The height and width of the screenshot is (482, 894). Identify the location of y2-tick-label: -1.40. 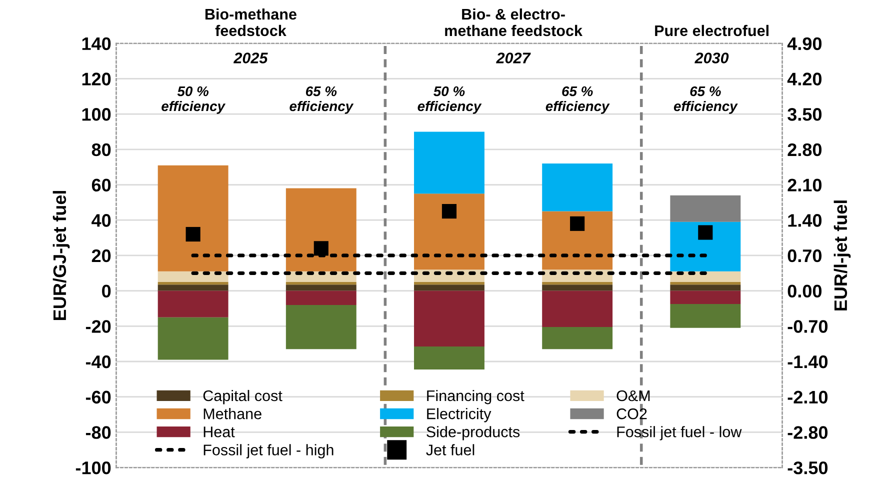
(808, 361).